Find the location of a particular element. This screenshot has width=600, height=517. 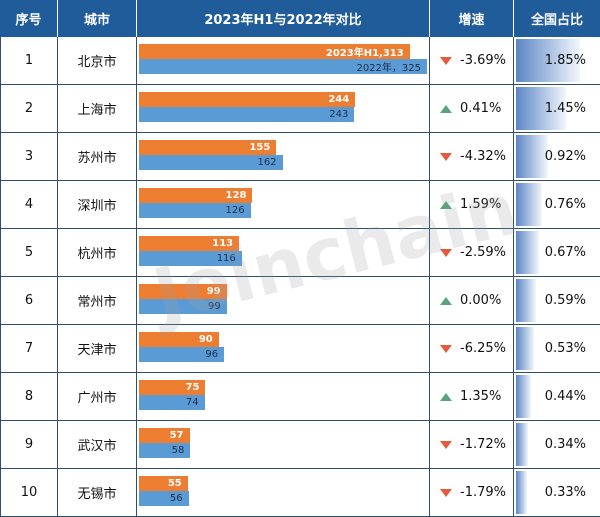

bar-2022: 2022年，325 is located at coordinates (283, 66).